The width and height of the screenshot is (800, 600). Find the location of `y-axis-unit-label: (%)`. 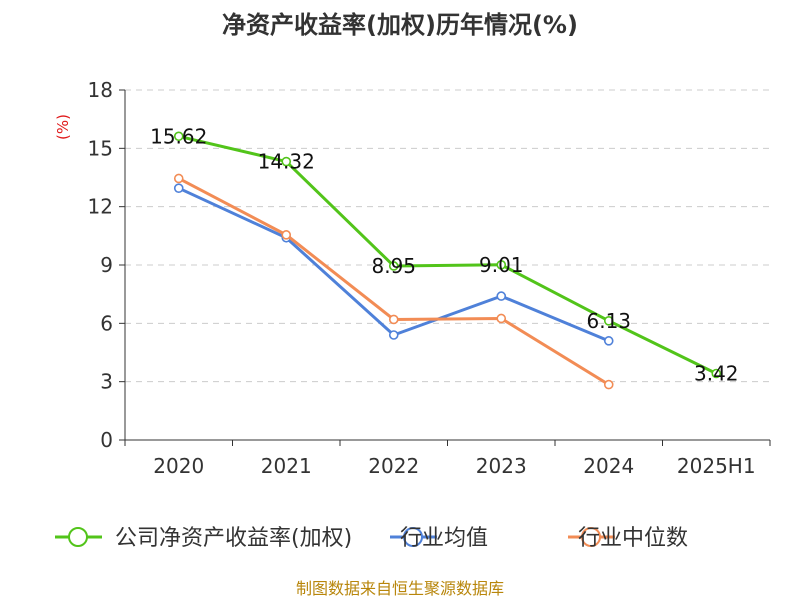

y-axis-unit-label: (%) is located at coordinates (63, 127).